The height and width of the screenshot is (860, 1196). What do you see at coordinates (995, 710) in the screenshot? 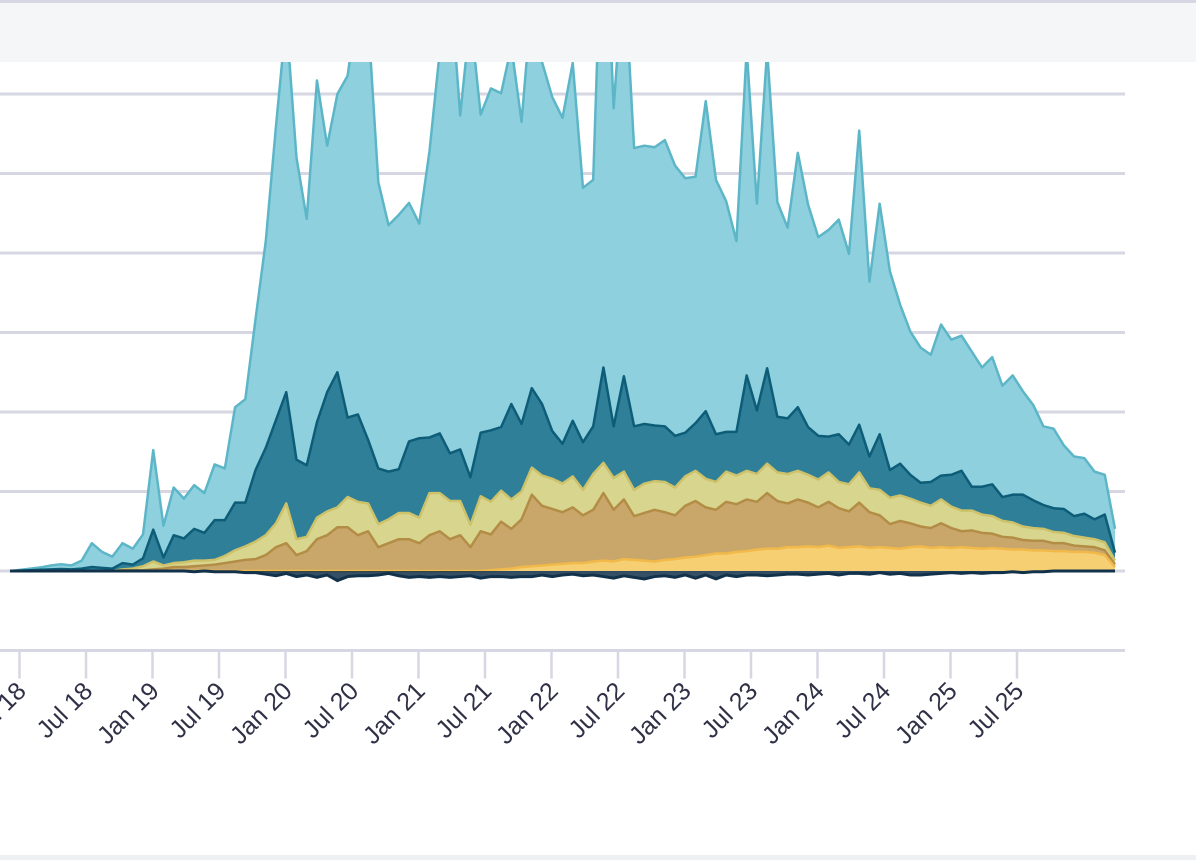
I see `x-tick-label: Jul 25` at bounding box center [995, 710].